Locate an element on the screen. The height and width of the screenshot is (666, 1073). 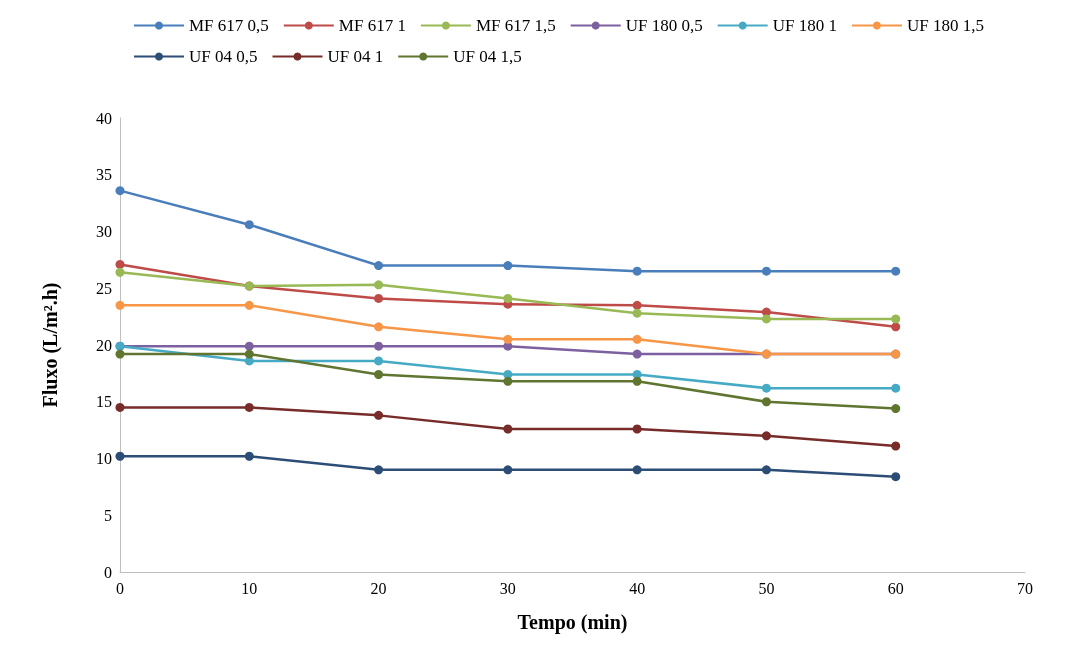
y-tick-label: 15 is located at coordinates (104, 402).